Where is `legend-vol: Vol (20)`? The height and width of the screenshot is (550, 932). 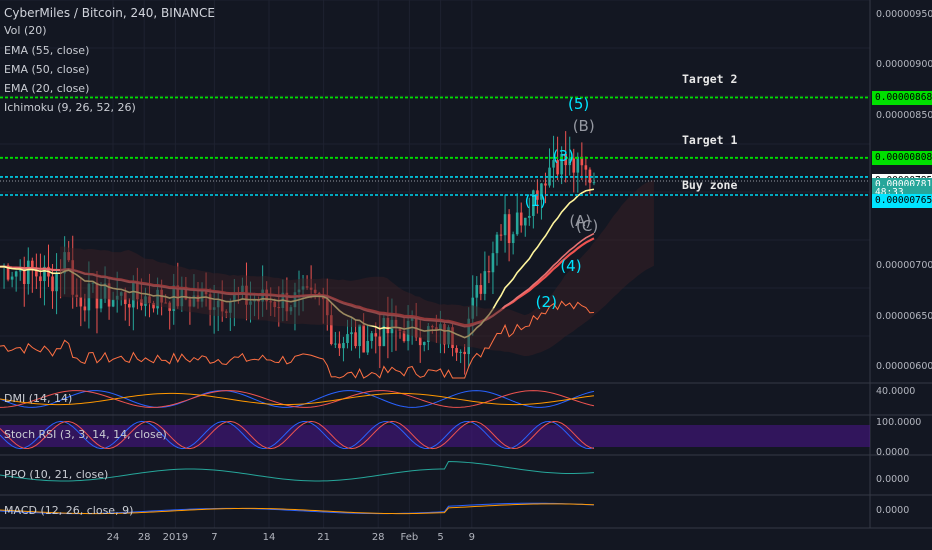
legend-vol: Vol (20) is located at coordinates (25, 30).